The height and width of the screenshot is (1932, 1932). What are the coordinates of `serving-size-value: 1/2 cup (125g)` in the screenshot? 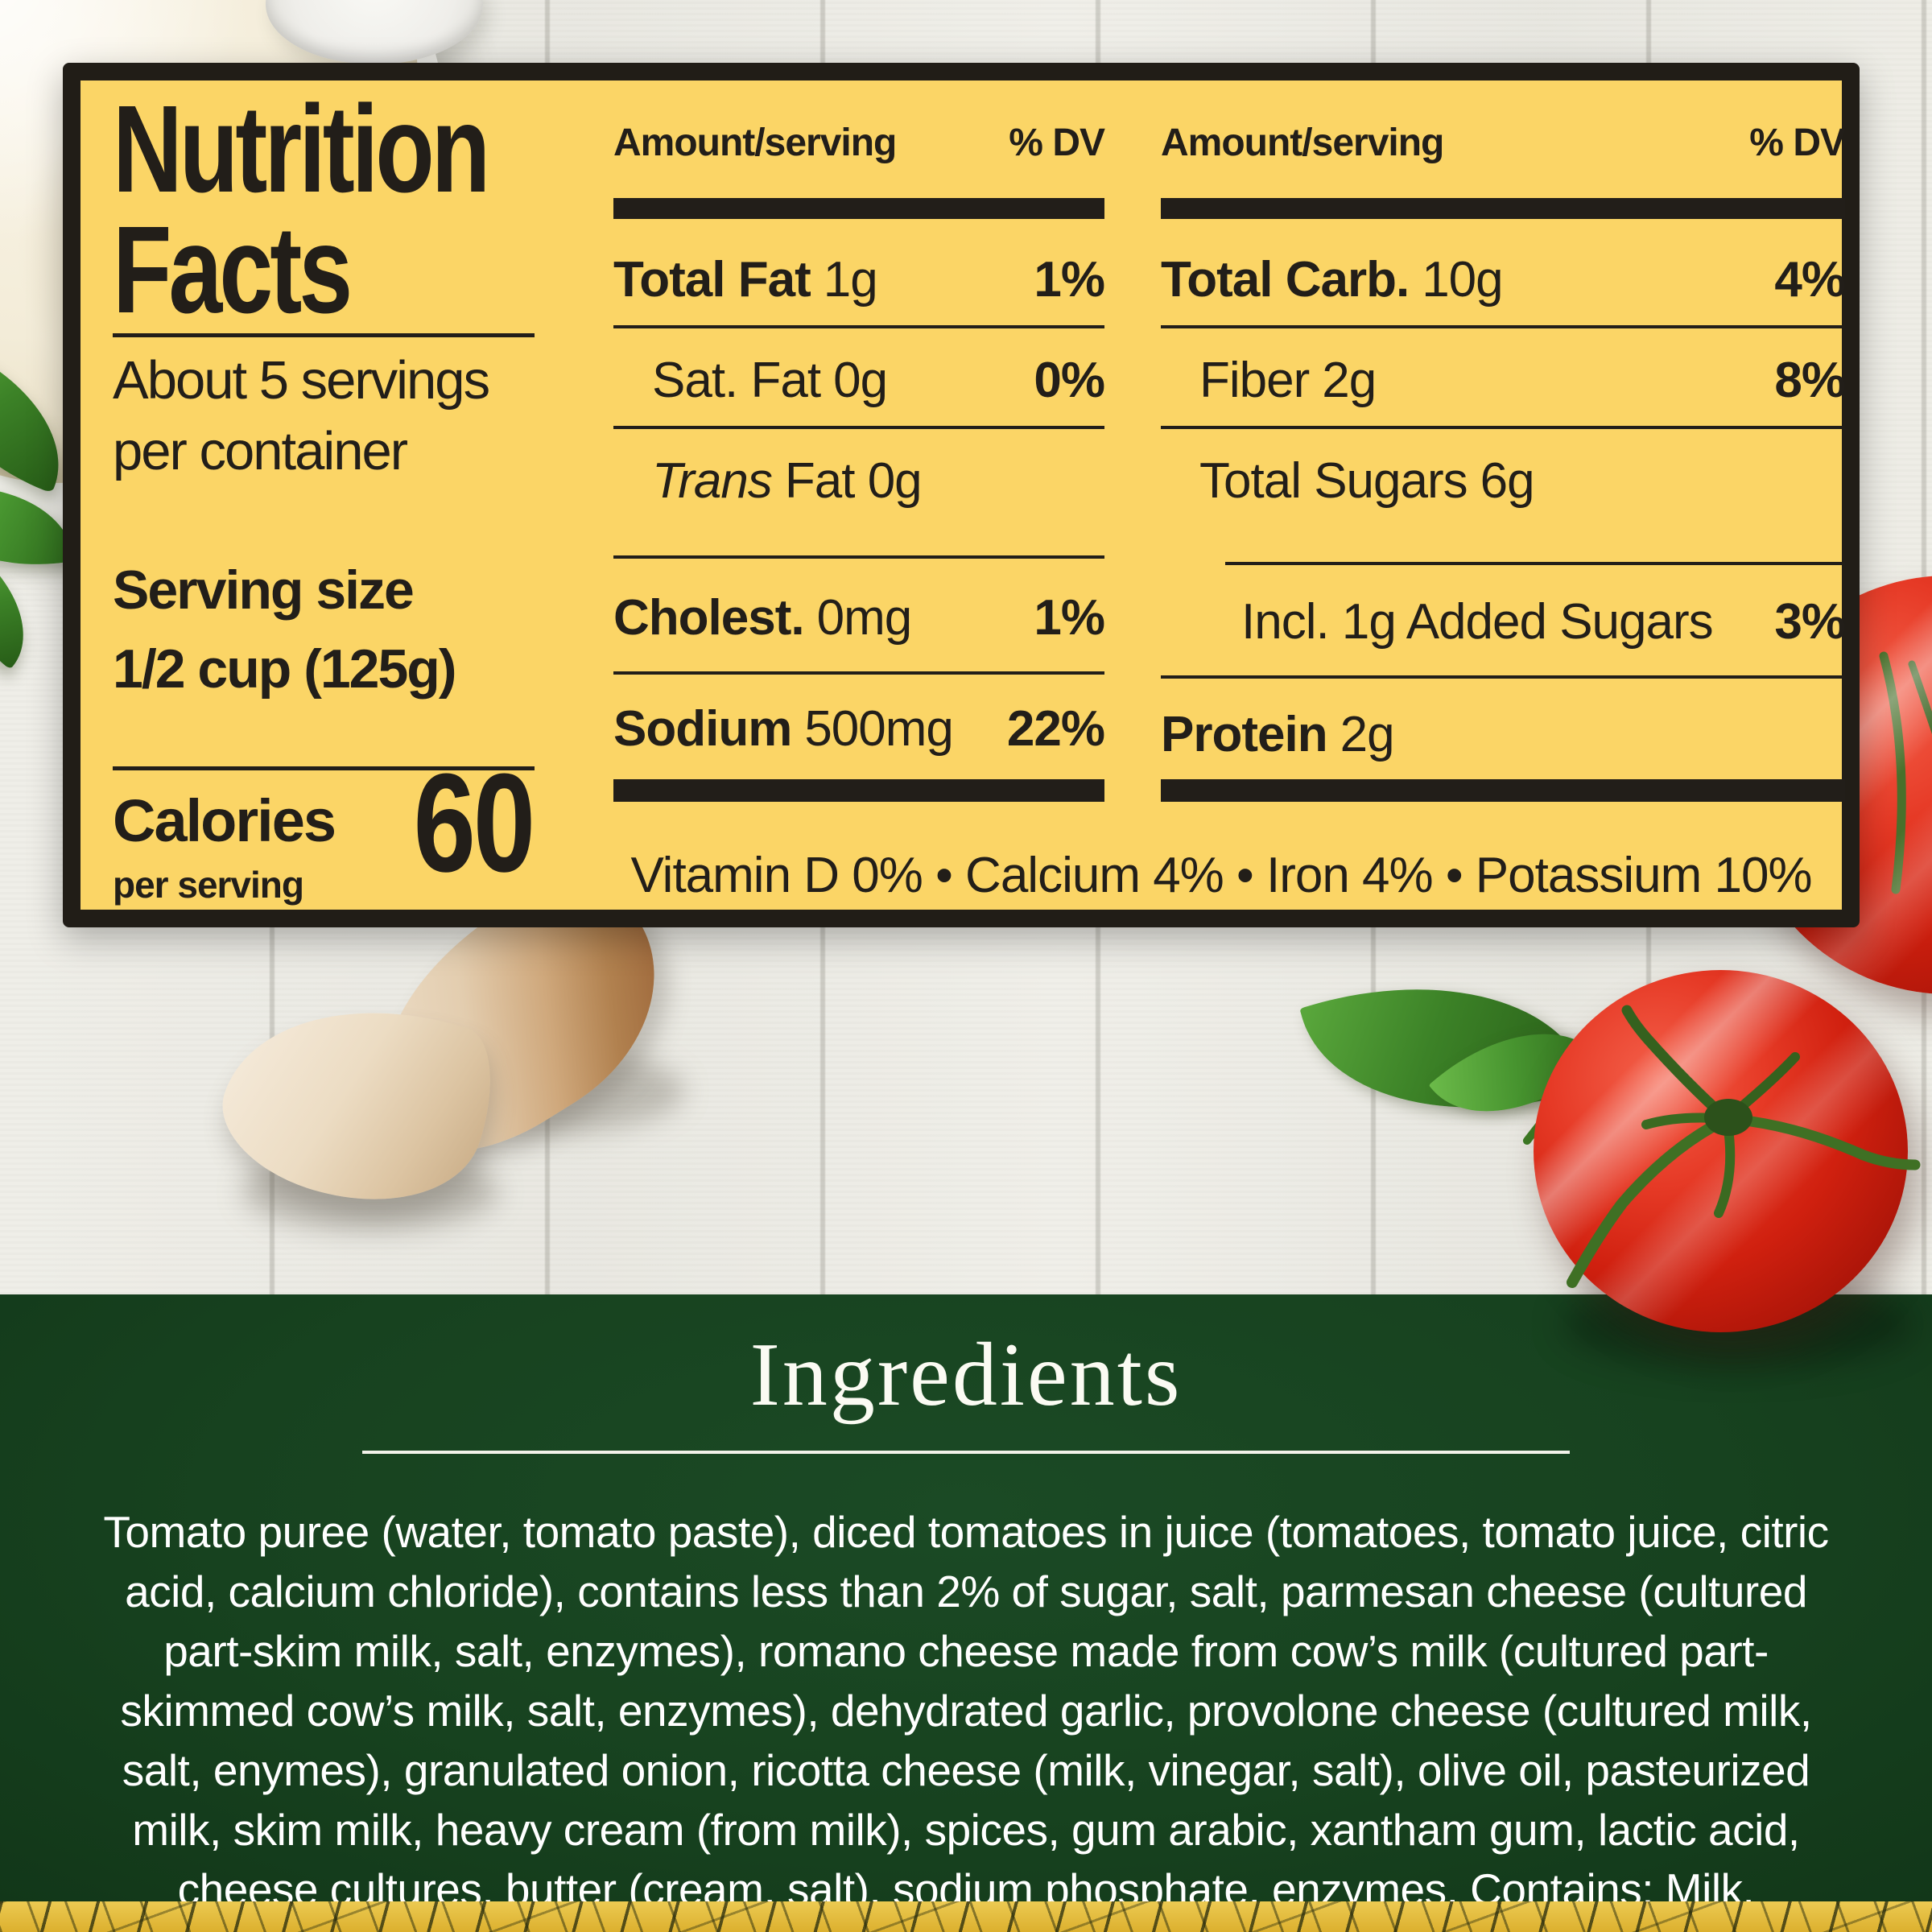 It's located at (284, 669).